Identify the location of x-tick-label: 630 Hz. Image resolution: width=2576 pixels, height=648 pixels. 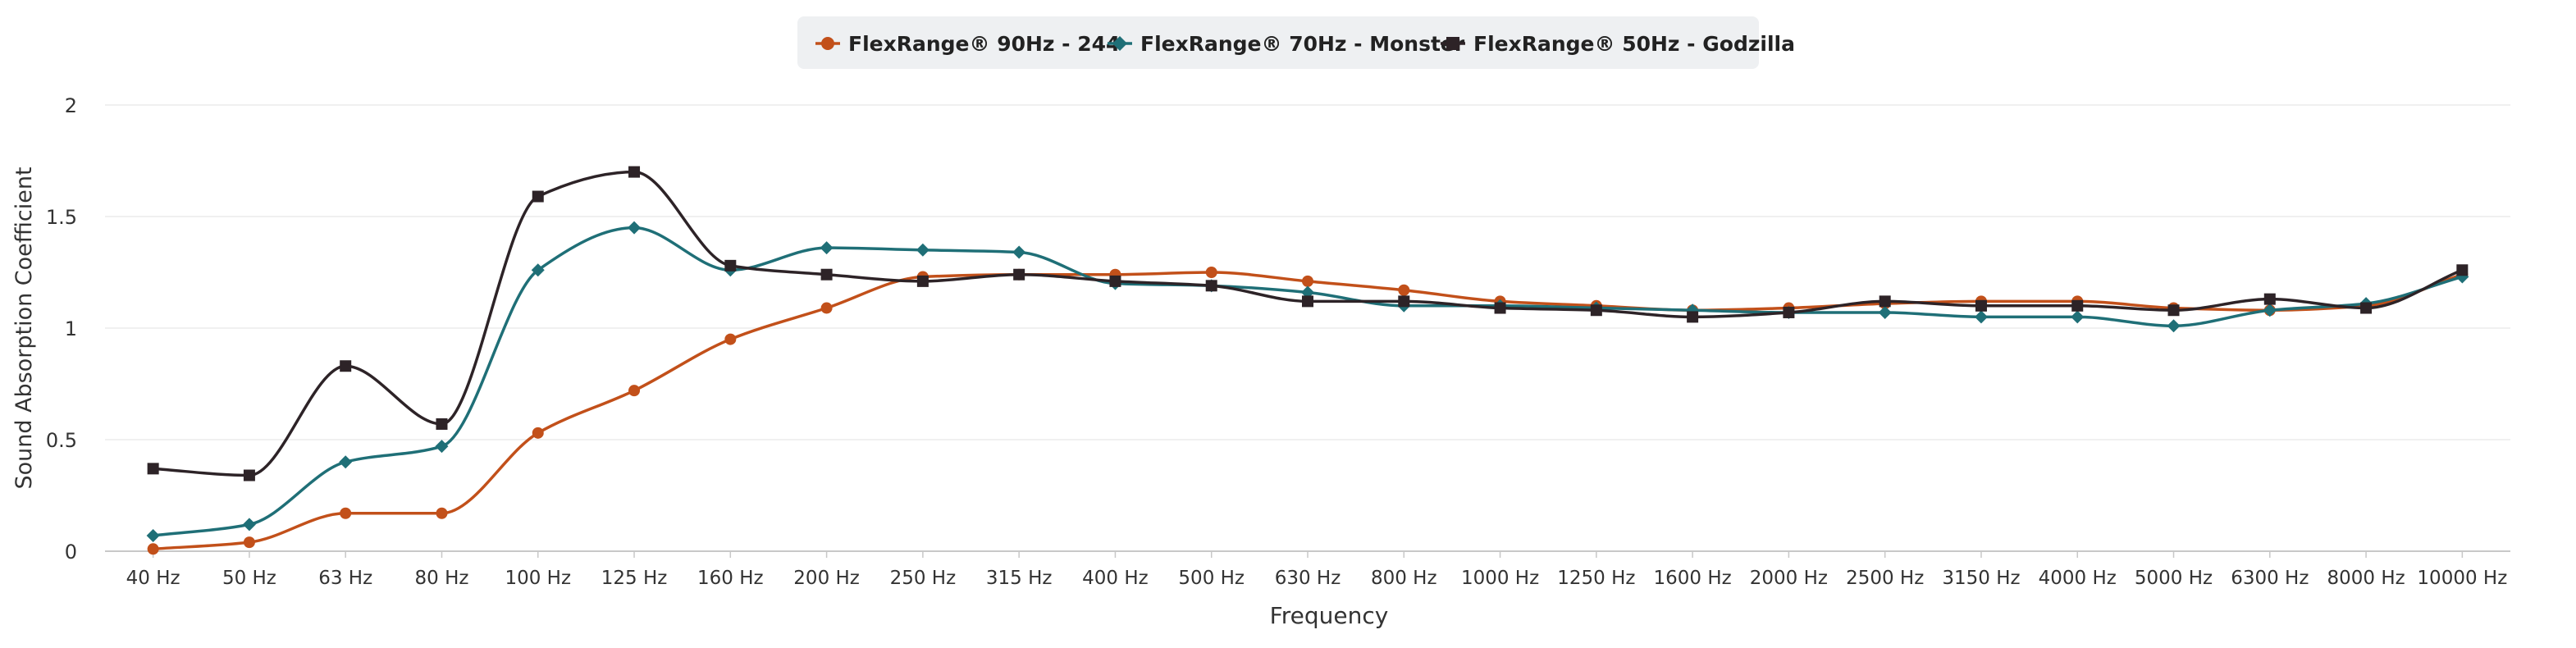
(1308, 579).